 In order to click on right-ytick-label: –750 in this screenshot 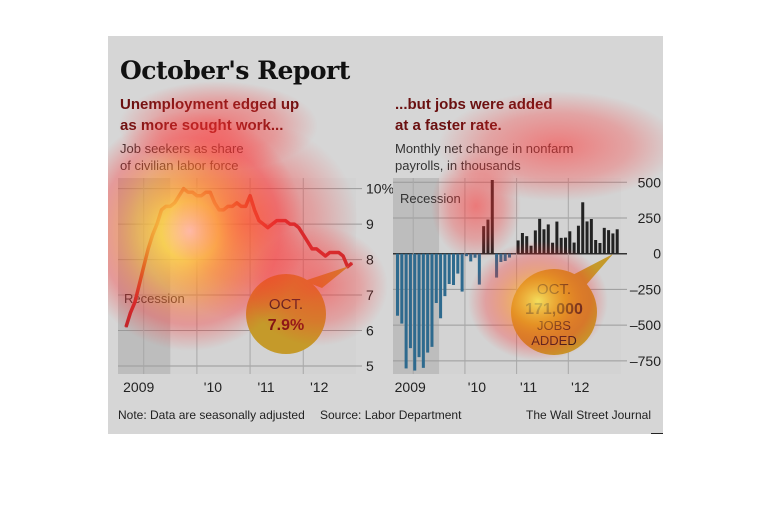, I will do `click(645, 361)`.